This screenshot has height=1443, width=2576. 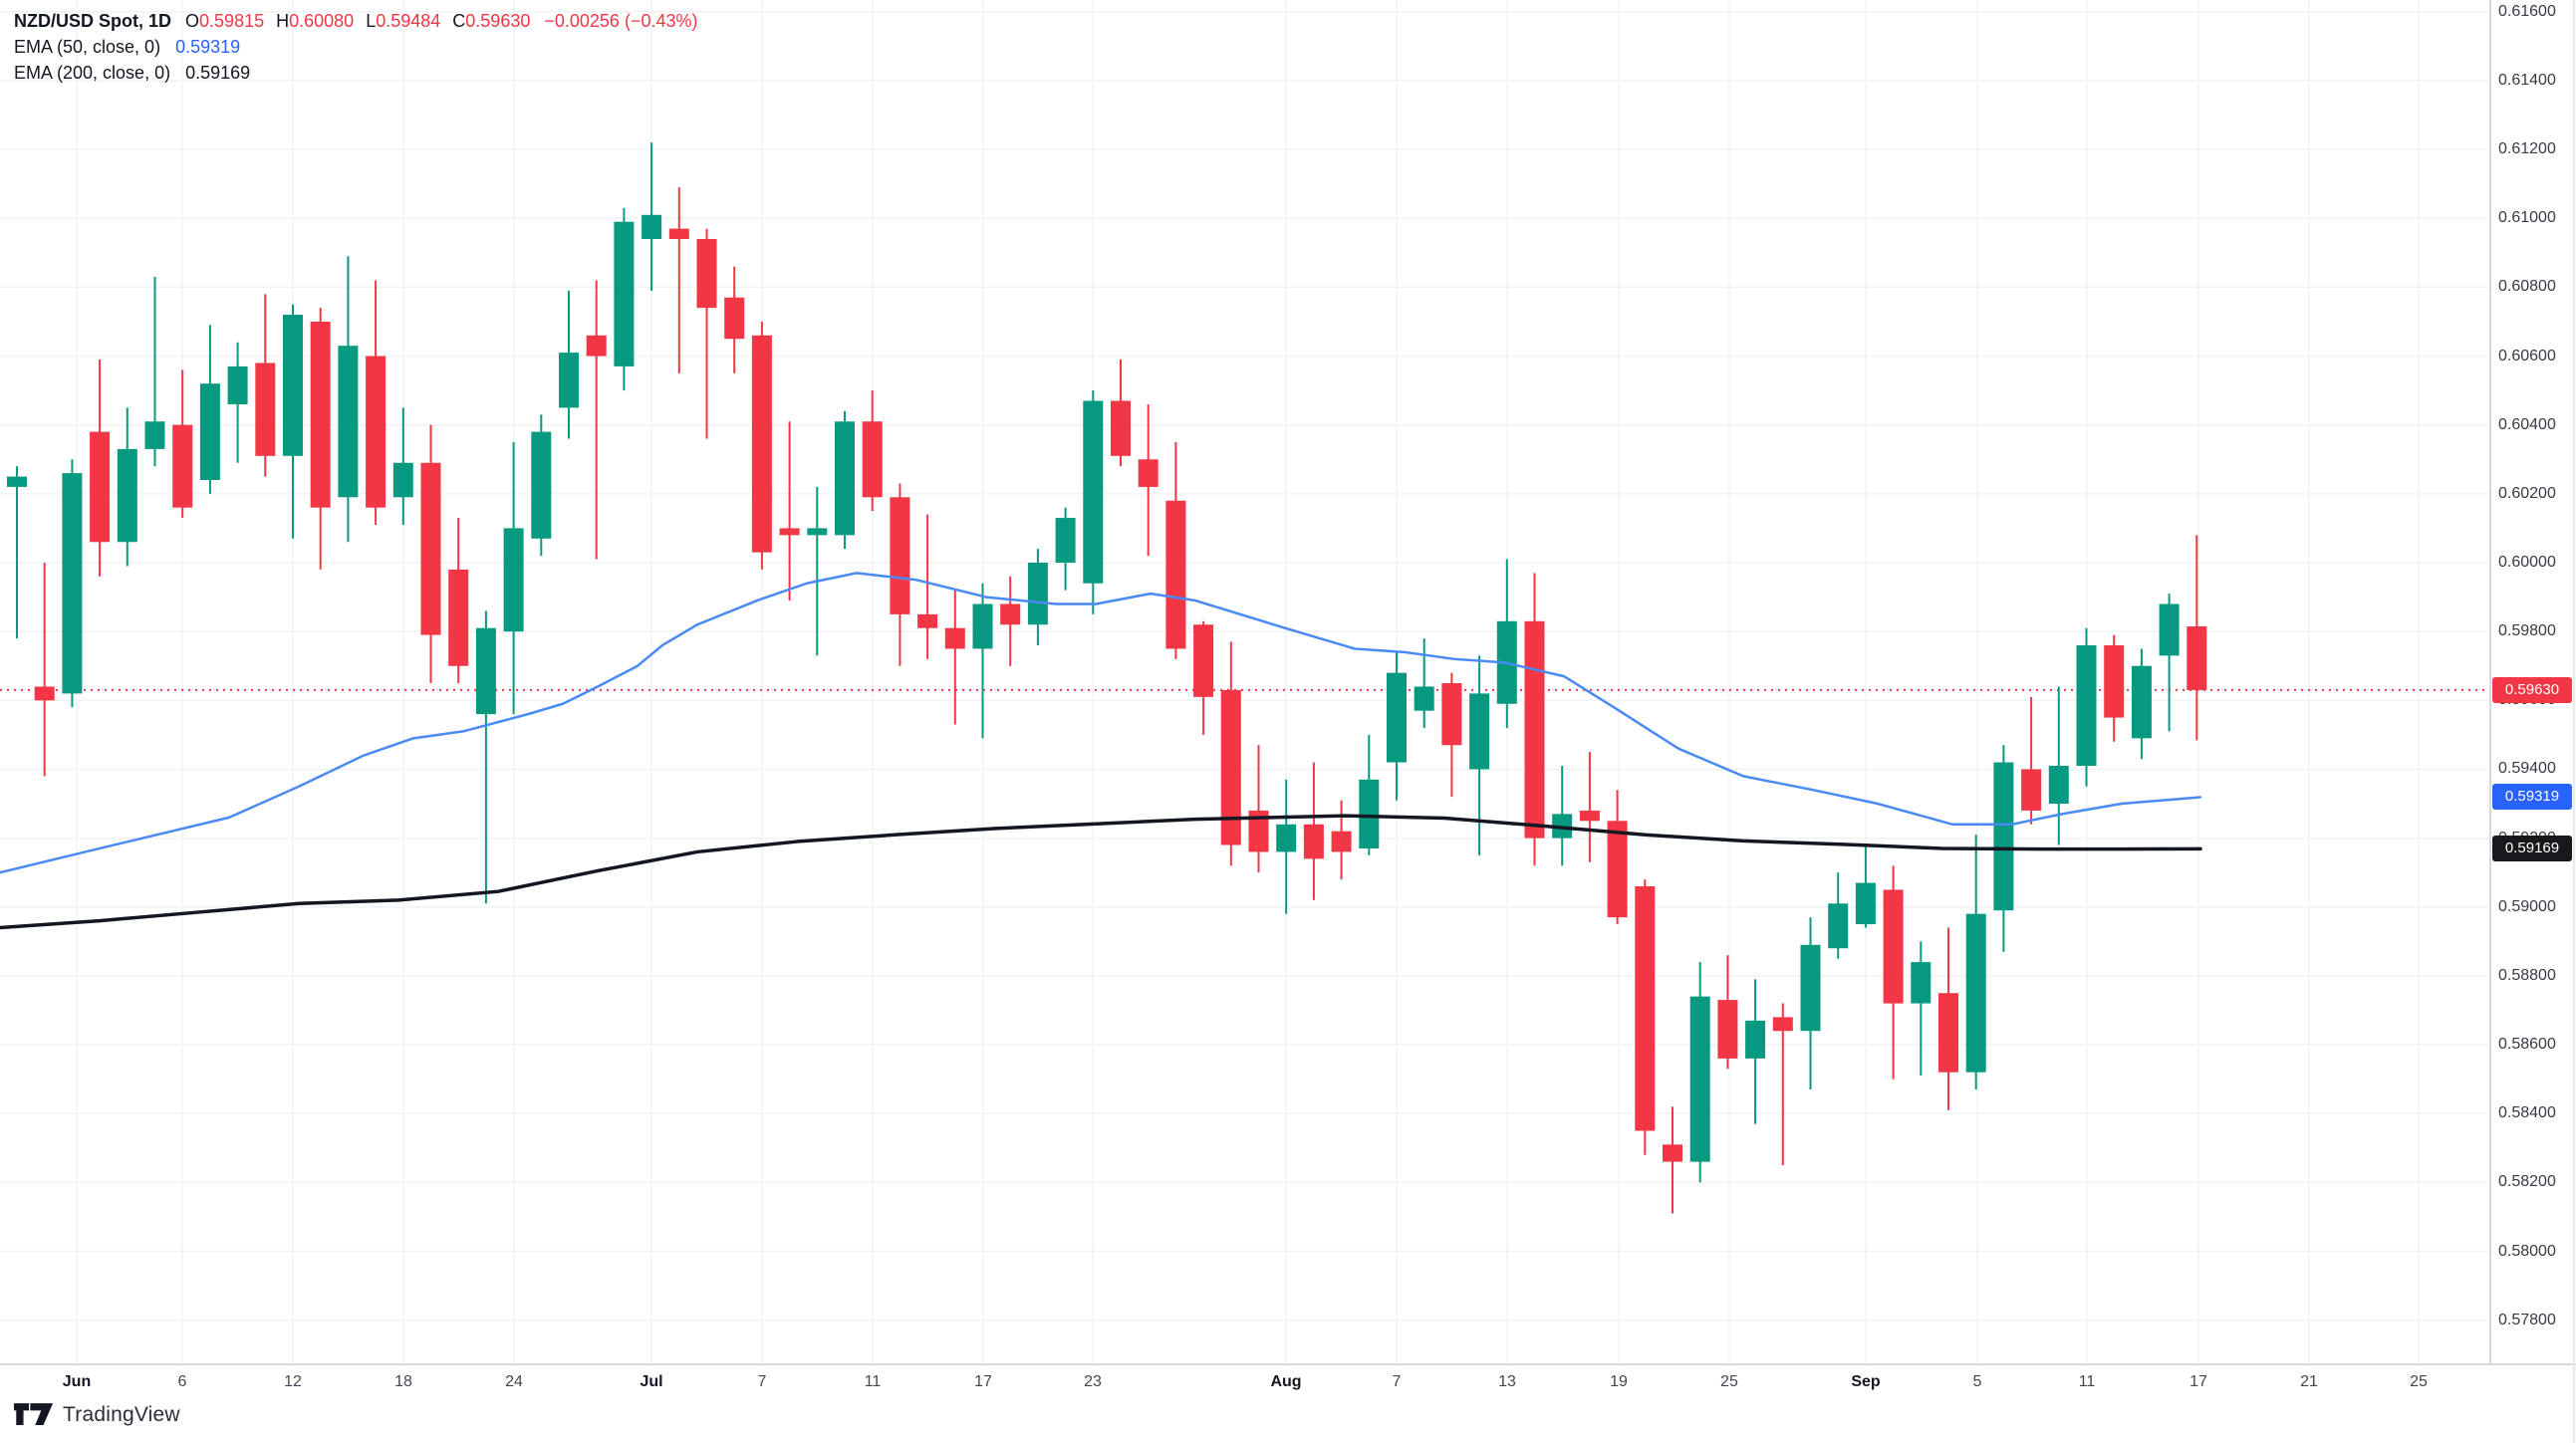 I want to click on last-price-badge: 0.59630, so click(x=2532, y=689).